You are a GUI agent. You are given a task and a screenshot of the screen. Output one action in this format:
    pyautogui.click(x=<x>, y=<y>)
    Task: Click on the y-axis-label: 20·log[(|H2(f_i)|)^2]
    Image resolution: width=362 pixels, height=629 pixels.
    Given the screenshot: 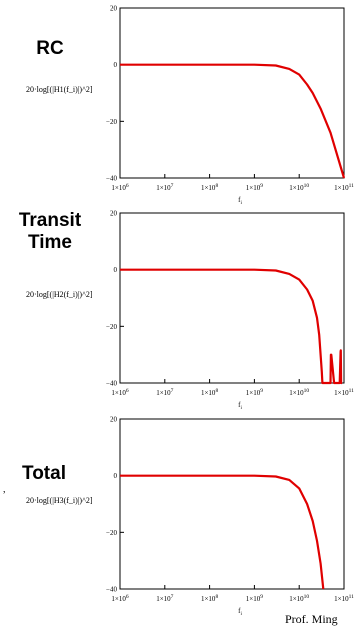 What is the action you would take?
    pyautogui.click(x=59, y=294)
    